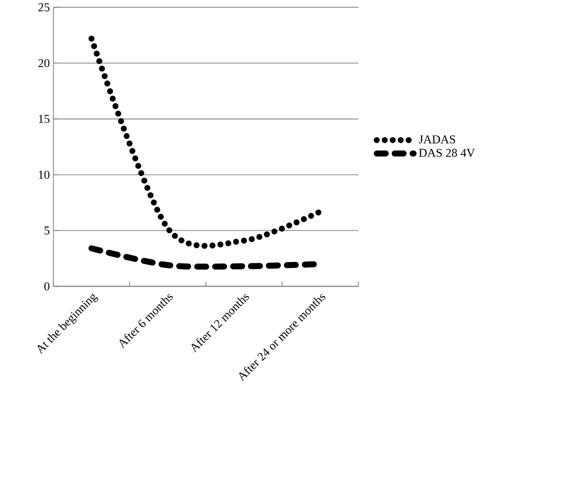 The width and height of the screenshot is (586, 491). Describe the element at coordinates (47, 230) in the screenshot. I see `y-tick-label: 5` at that location.